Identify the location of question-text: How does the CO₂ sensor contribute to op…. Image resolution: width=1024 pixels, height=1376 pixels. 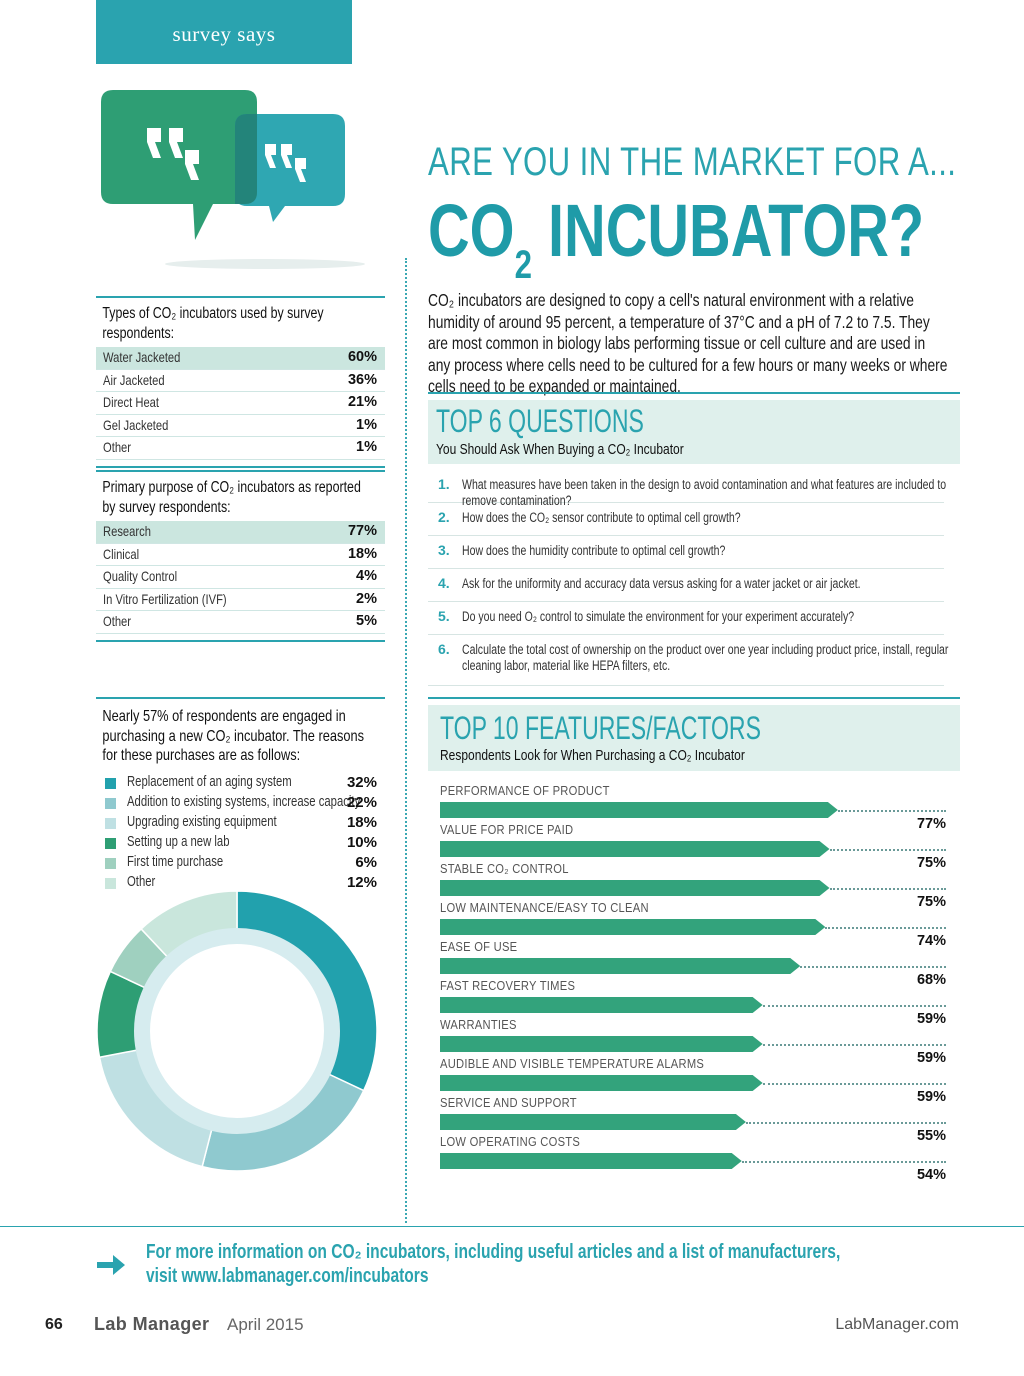
(601, 517).